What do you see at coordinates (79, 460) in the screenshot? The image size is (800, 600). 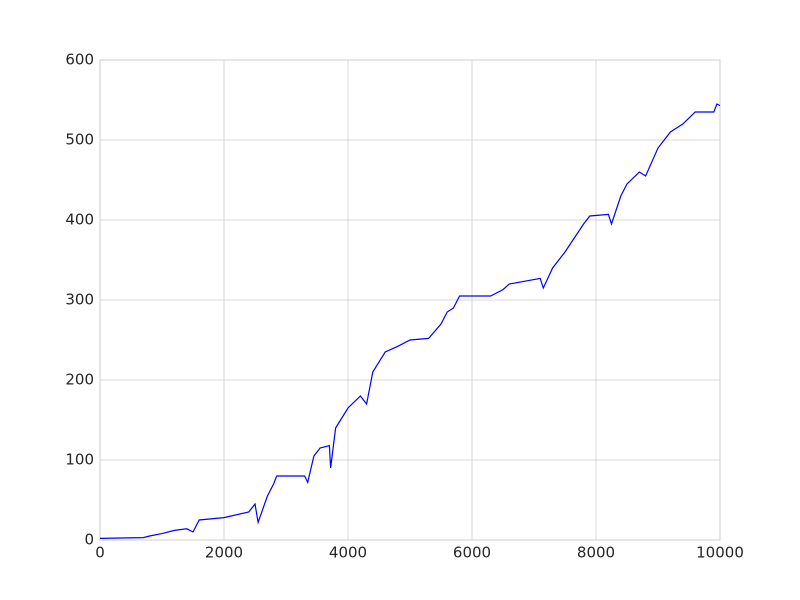 I see `y-tick-label: 100` at bounding box center [79, 460].